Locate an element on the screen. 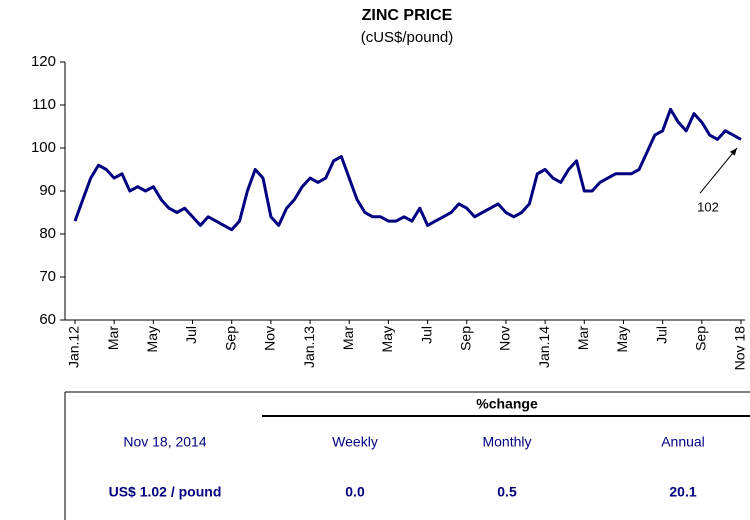 Image resolution: width=750 pixels, height=520 pixels. table-value: 20.1 is located at coordinates (682, 492).